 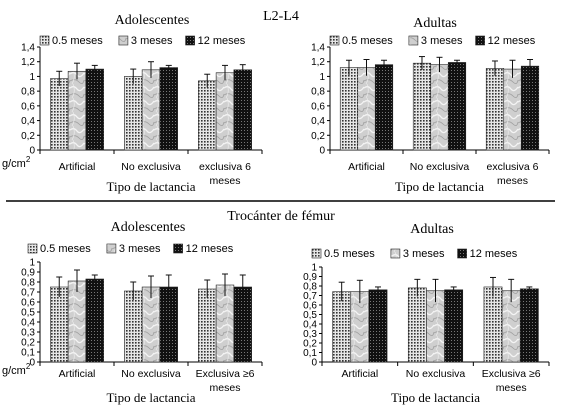 What do you see at coordinates (318, 48) in the screenshot?
I see `y-tick-label: 1,4` at bounding box center [318, 48].